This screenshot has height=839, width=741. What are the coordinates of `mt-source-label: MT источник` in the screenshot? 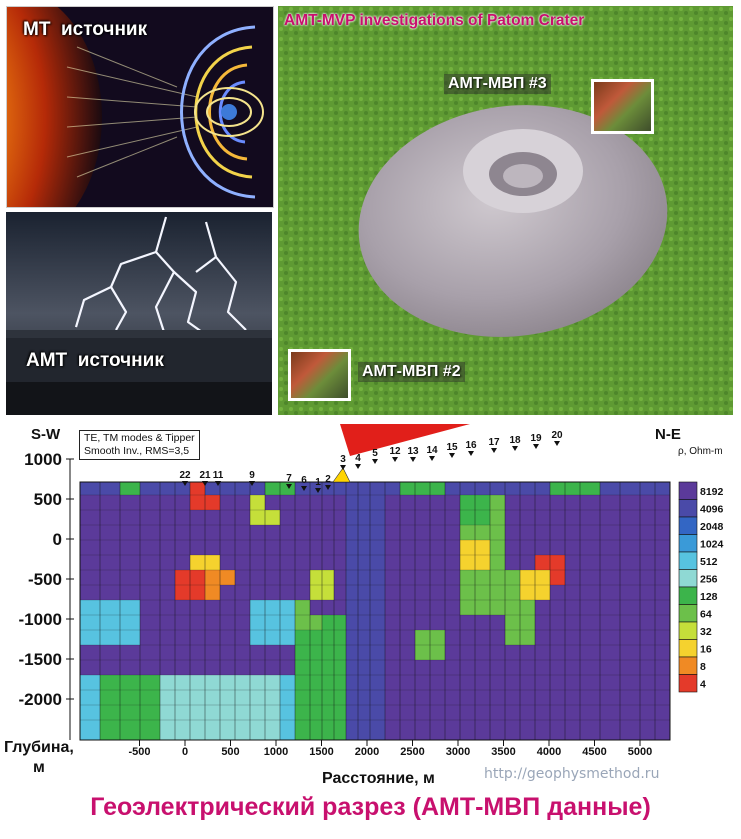 It's located at (85, 29).